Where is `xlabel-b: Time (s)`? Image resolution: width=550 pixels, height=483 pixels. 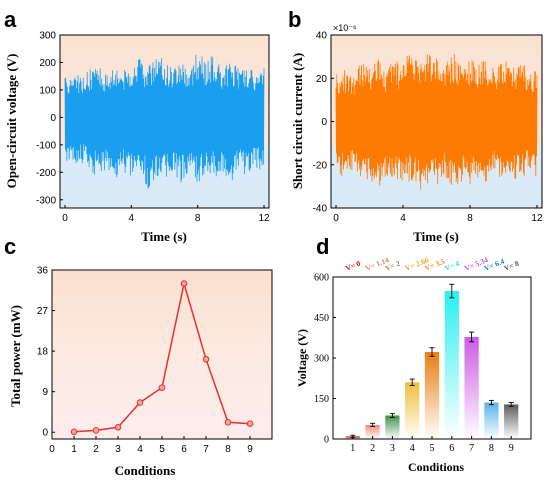 xlabel-b: Time (s) is located at coordinates (436, 236).